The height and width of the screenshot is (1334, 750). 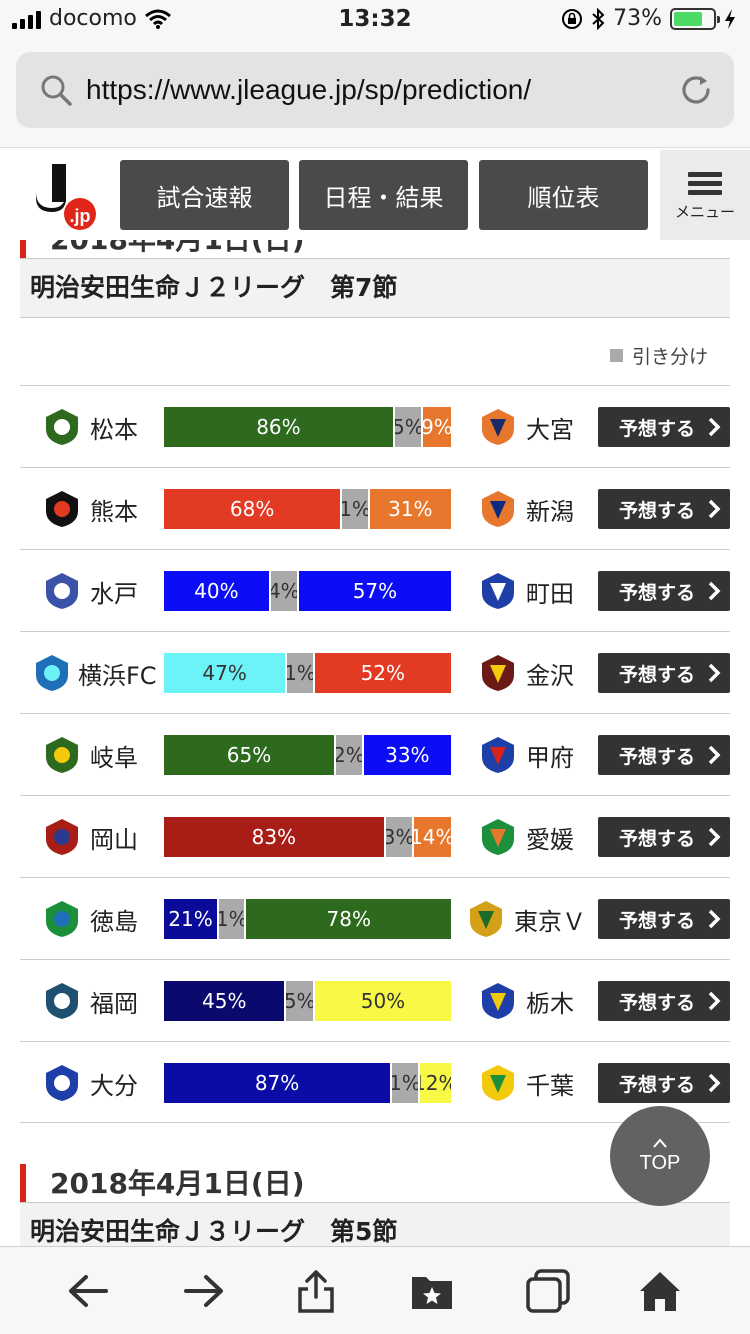 I want to click on search-icon, so click(x=56, y=90).